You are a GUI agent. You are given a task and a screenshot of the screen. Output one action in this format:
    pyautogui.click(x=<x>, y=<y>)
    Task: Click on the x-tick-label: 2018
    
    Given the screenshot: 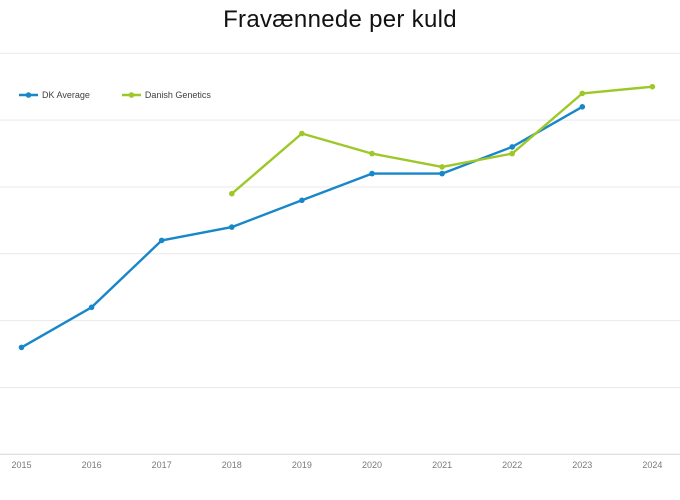 What is the action you would take?
    pyautogui.click(x=232, y=465)
    